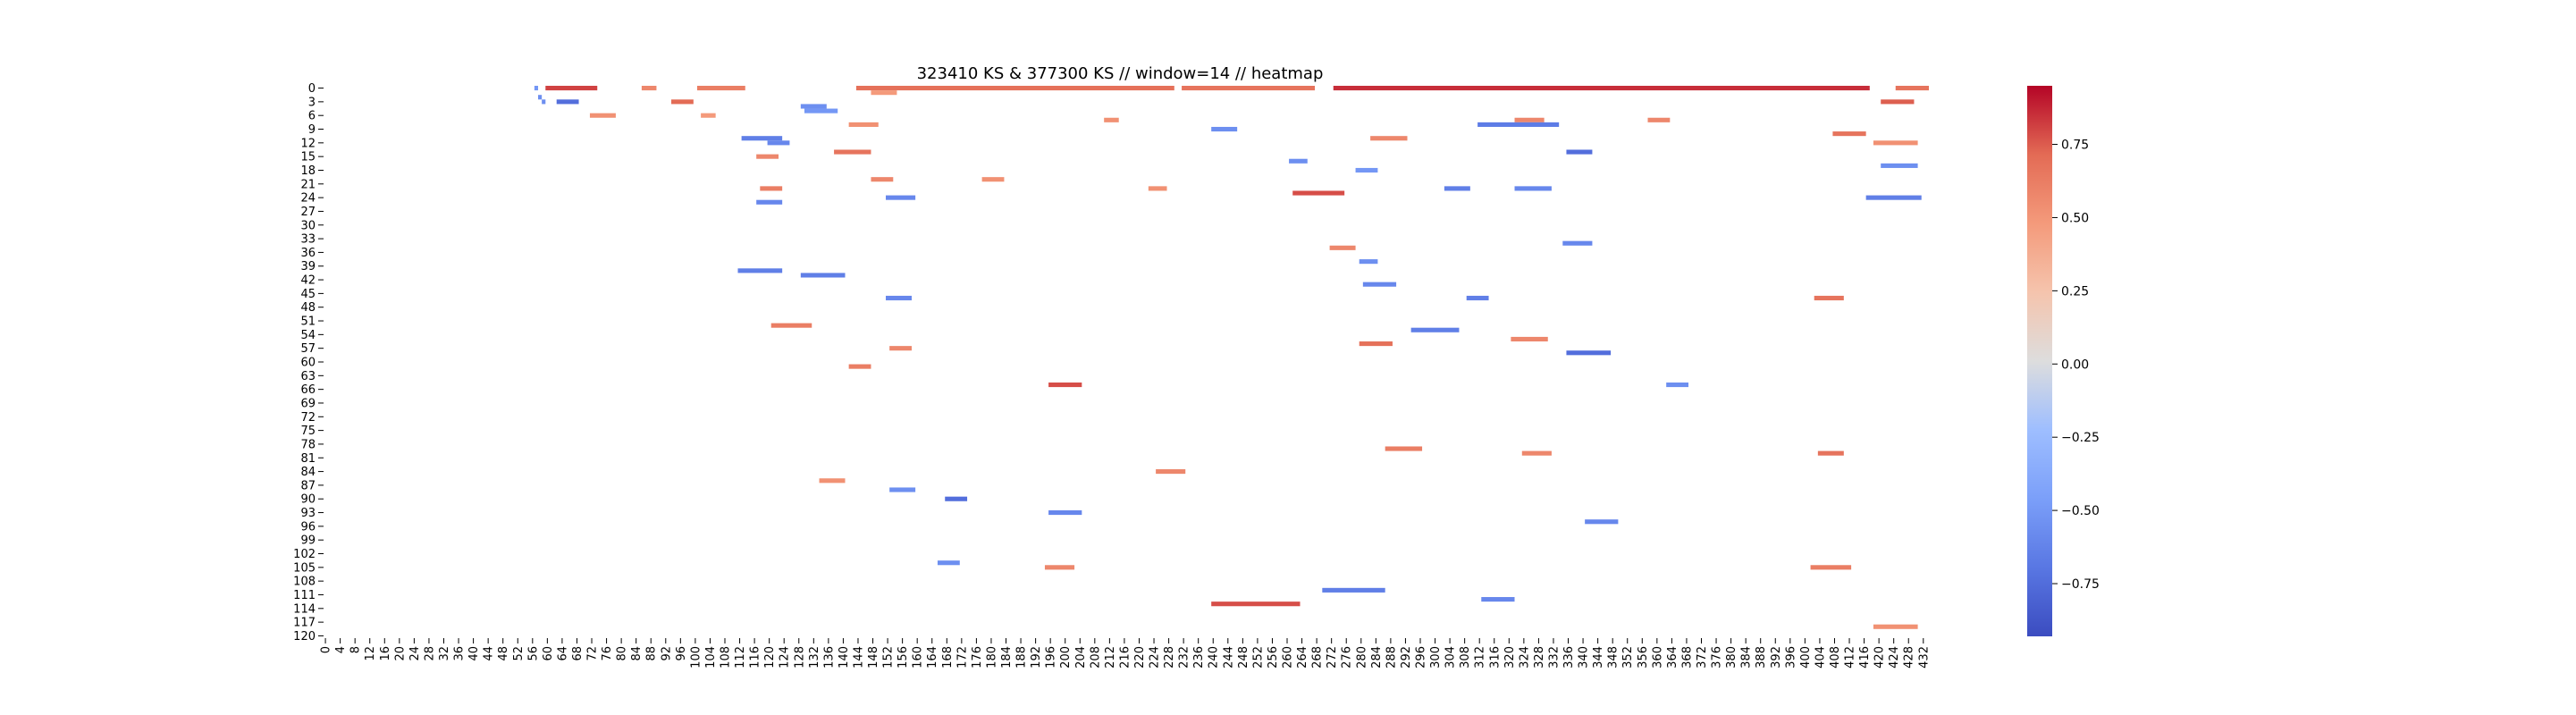 The image size is (2576, 715). What do you see at coordinates (1865, 657) in the screenshot?
I see `x-tick-label: 416` at bounding box center [1865, 657].